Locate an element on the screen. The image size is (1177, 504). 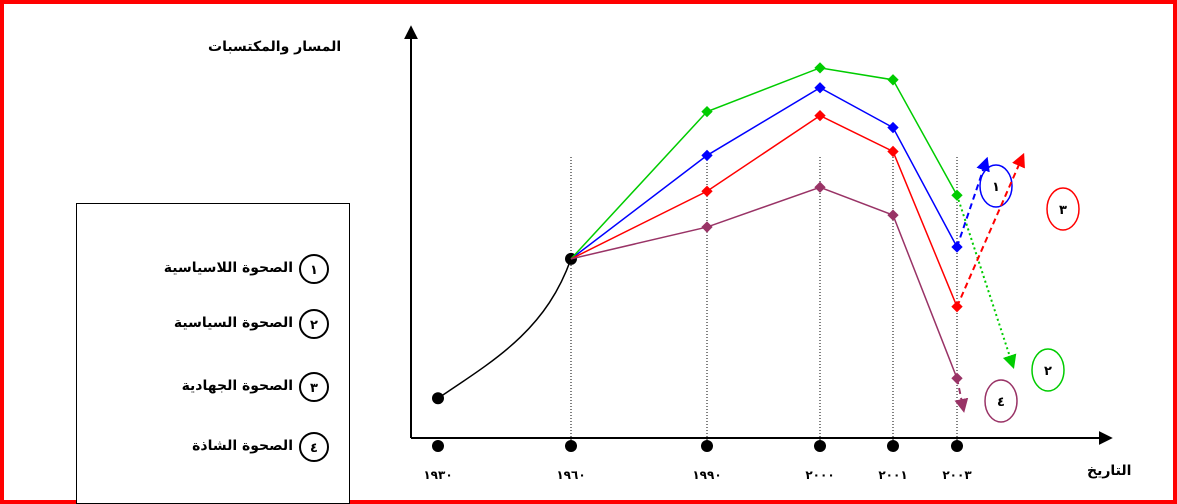
legend-item-deviant: الصحوة الشاذة ٤ is located at coordinates (213, 449).